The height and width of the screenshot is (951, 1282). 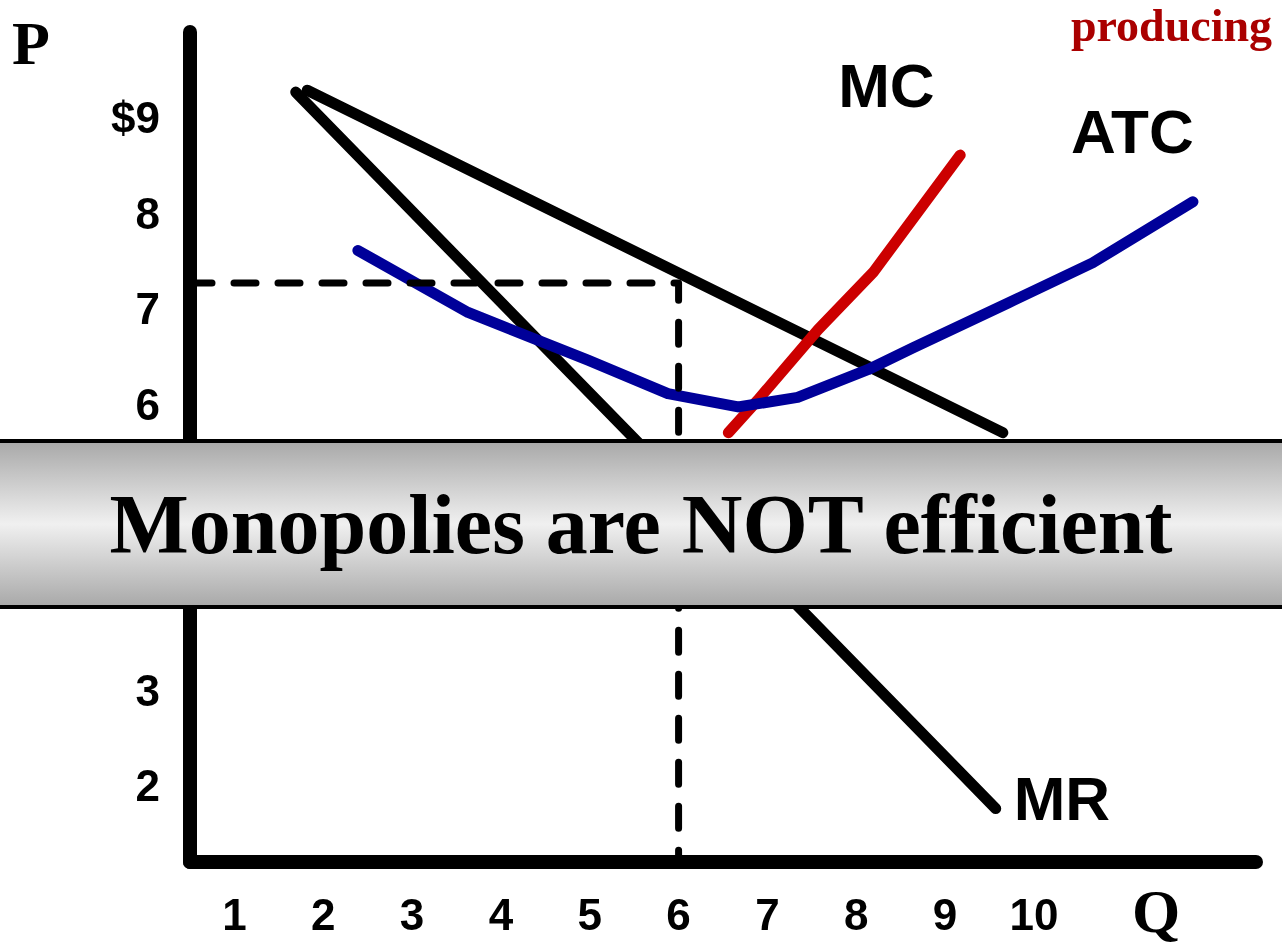 What do you see at coordinates (1132, 132) in the screenshot?
I see `series-label: ATC` at bounding box center [1132, 132].